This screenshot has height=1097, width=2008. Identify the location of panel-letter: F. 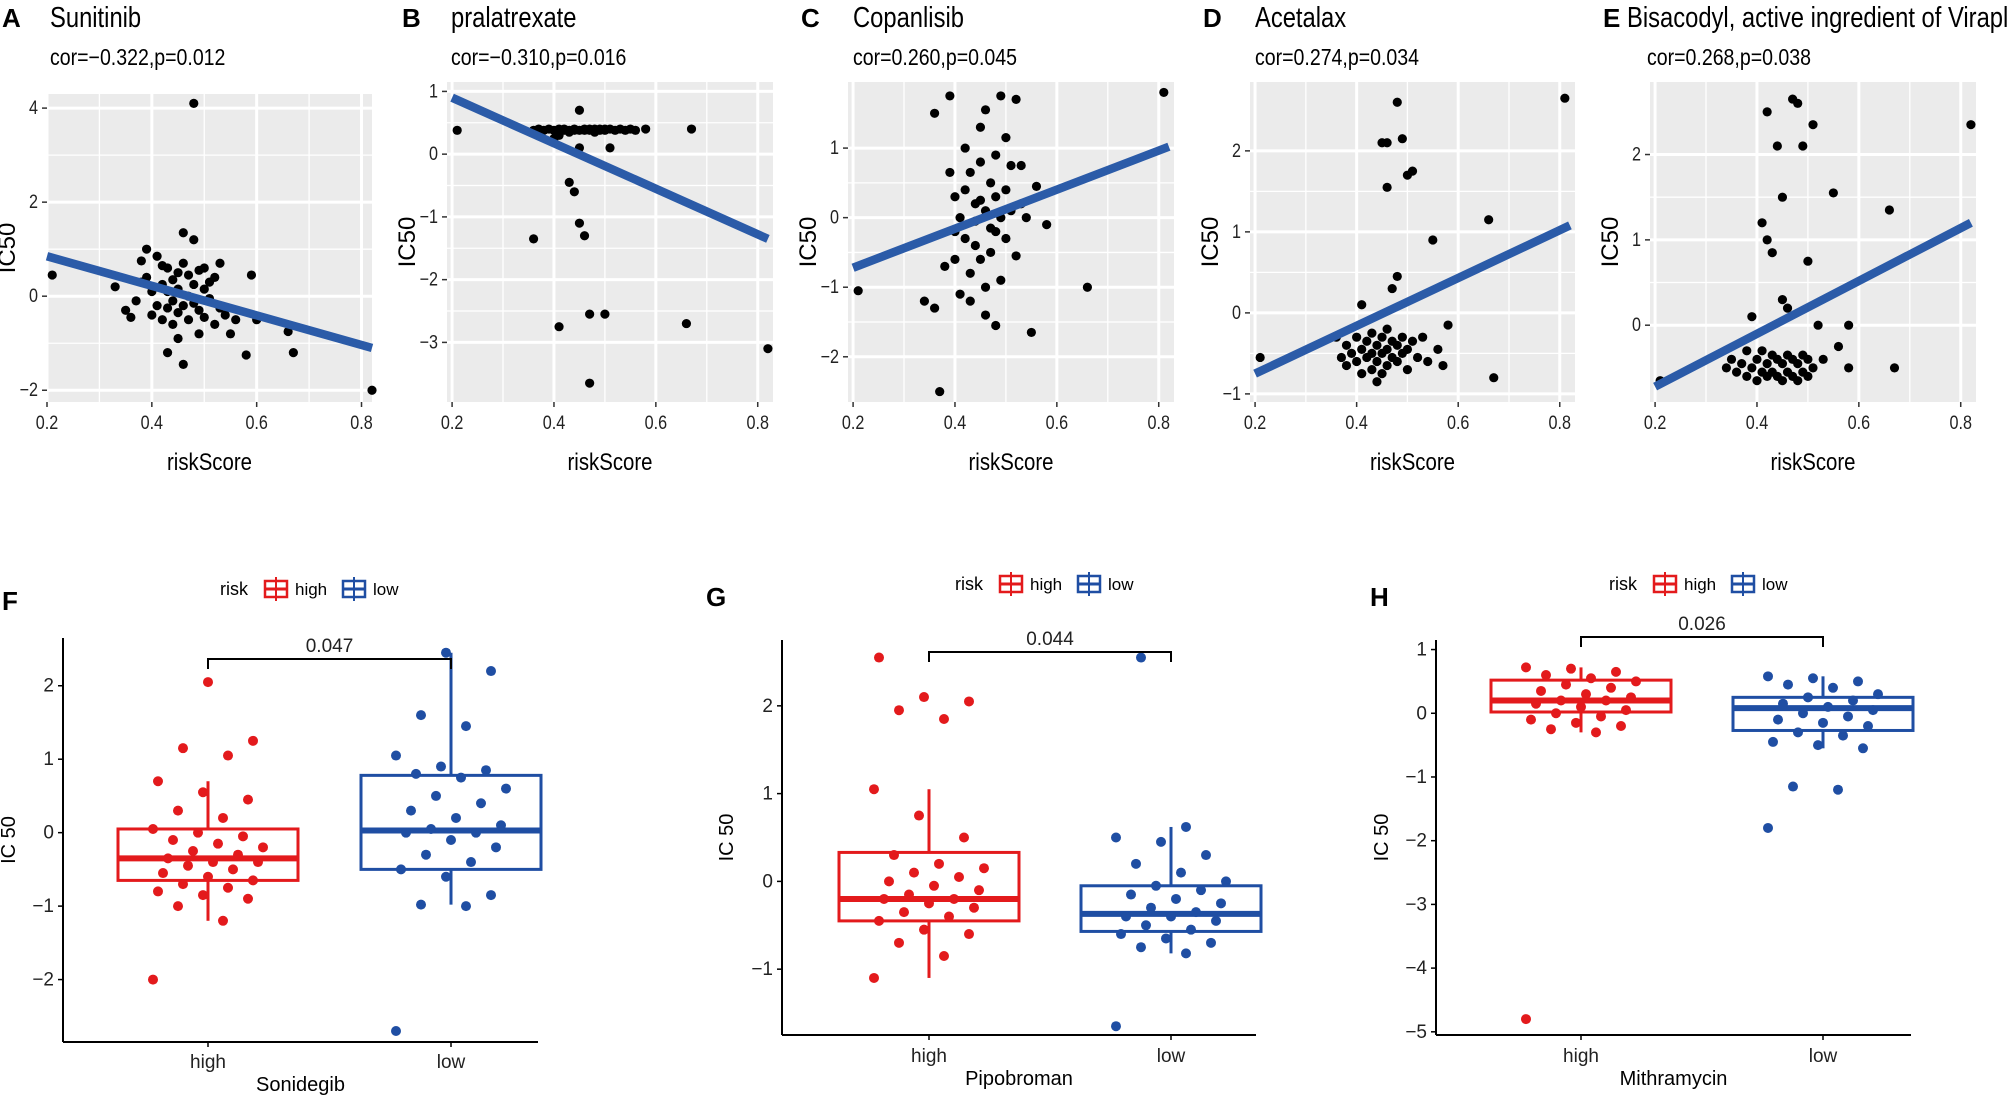
(10, 601).